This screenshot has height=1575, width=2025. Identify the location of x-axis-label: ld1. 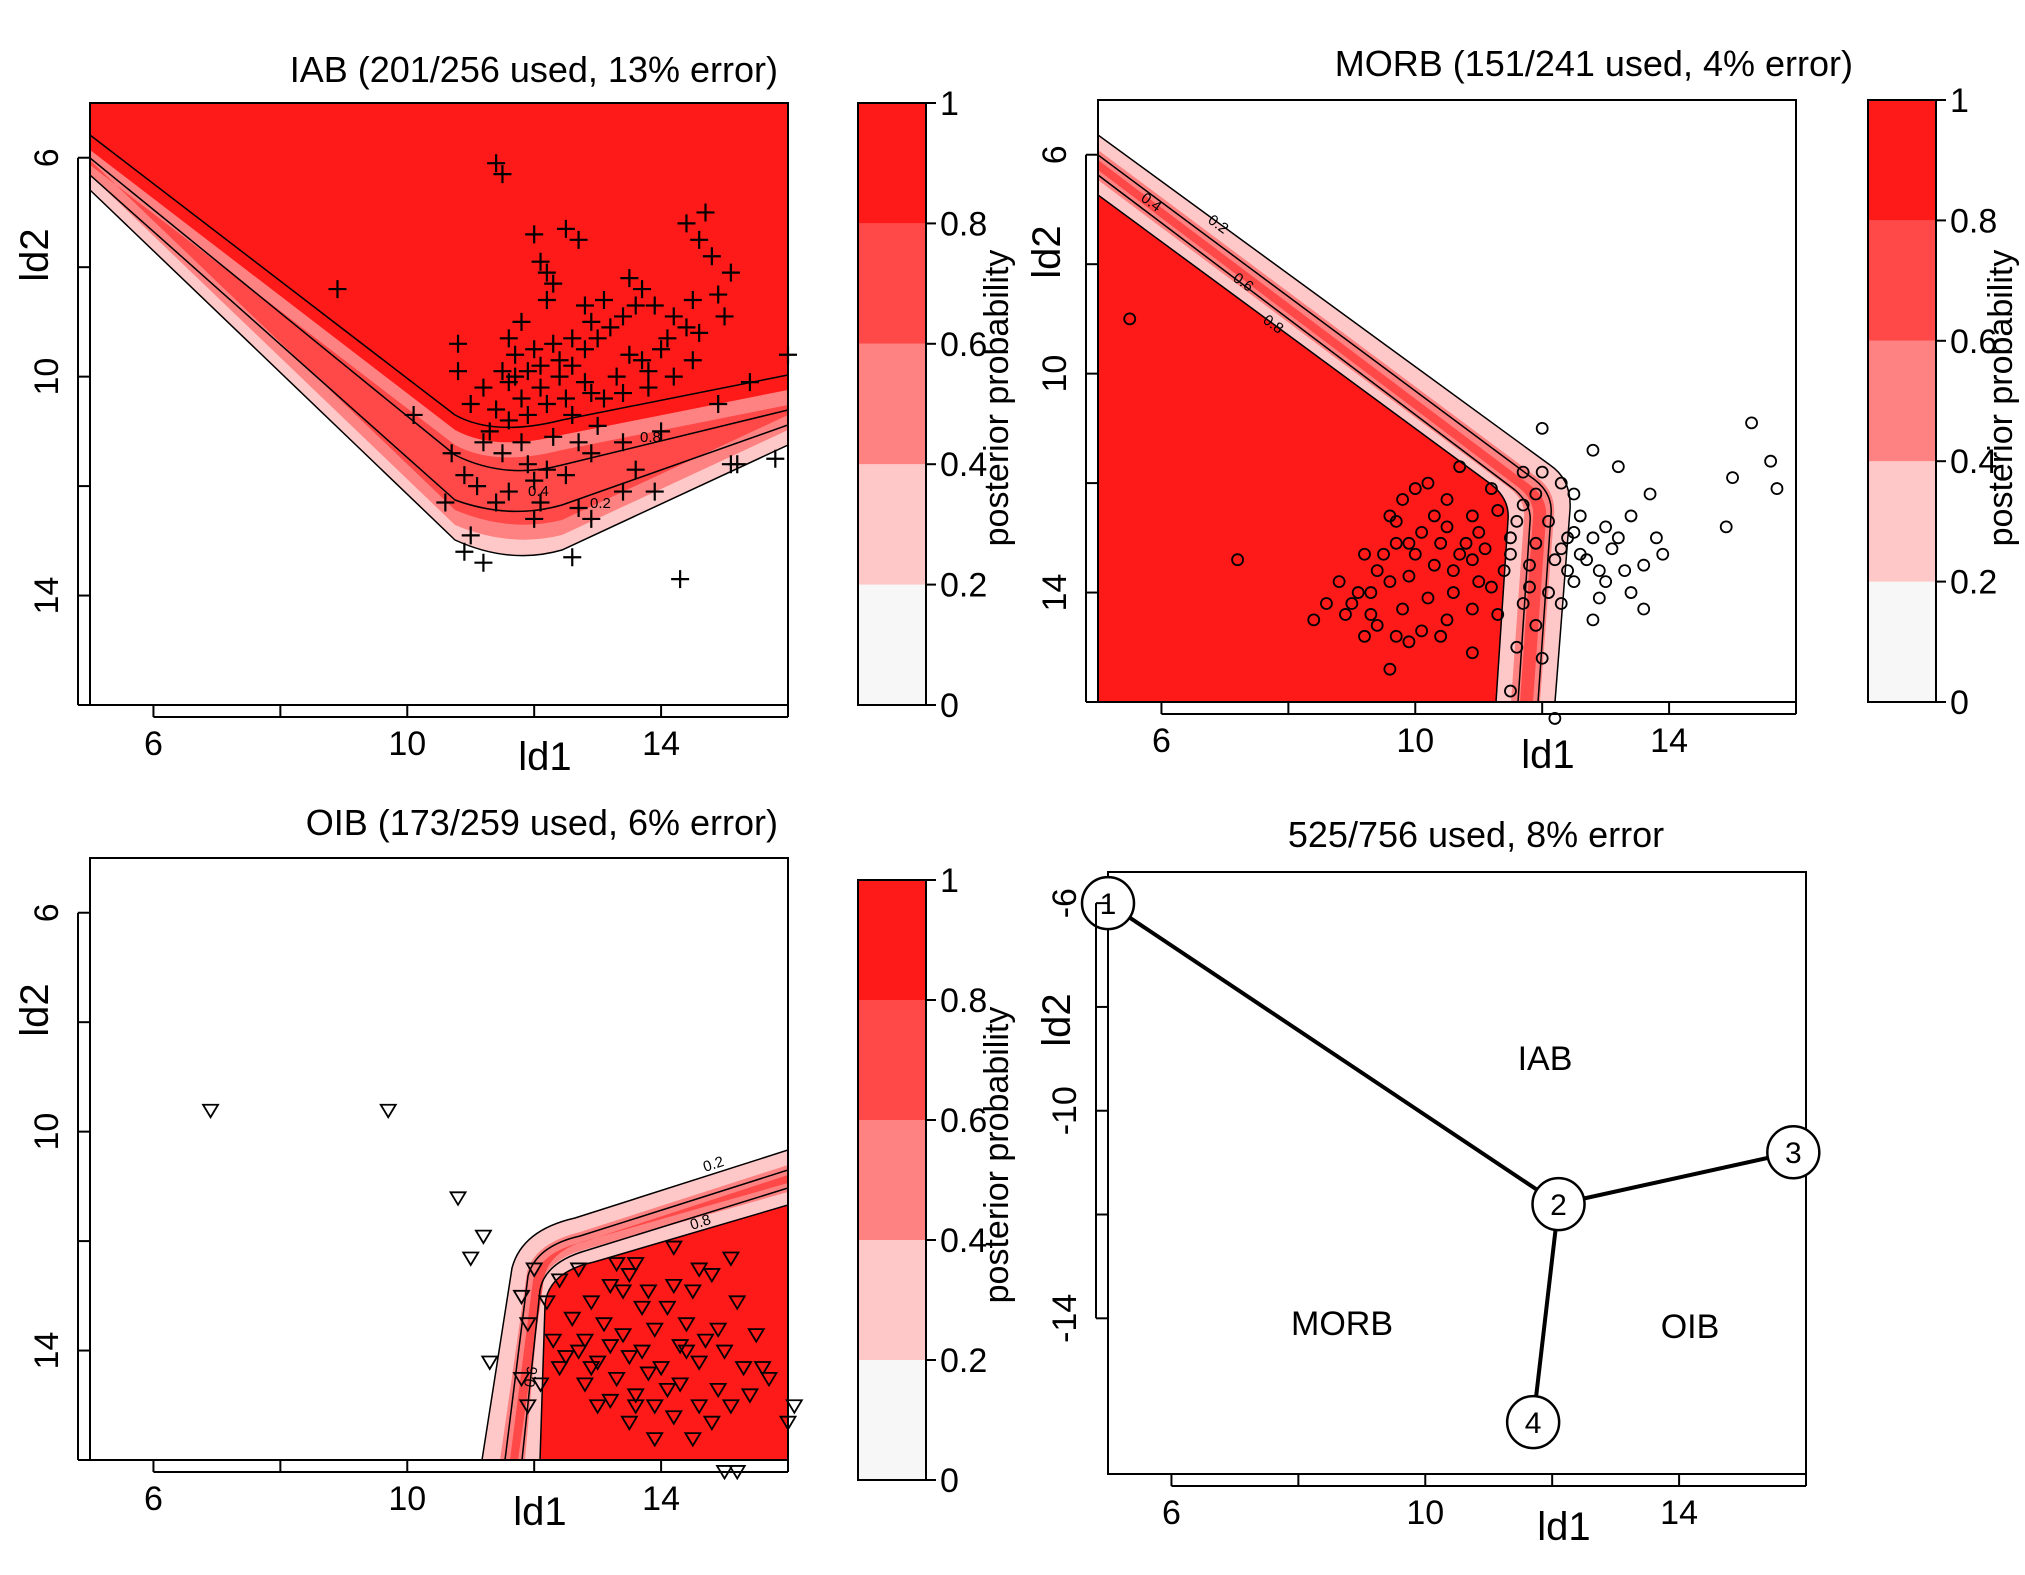
(539, 1512).